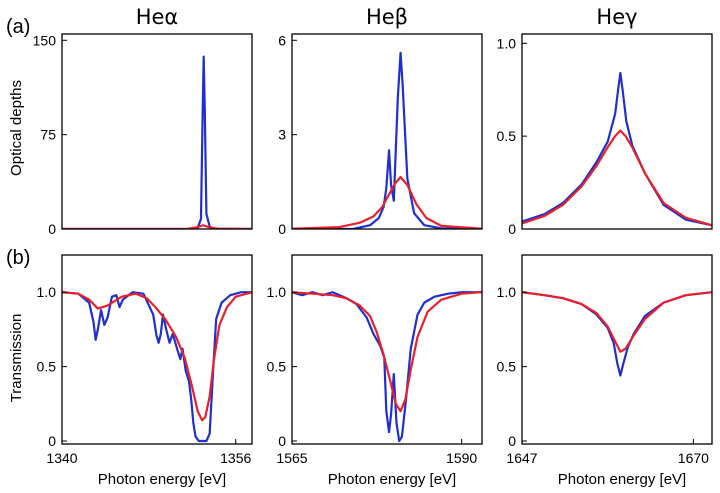  I want to click on panel-3: 0 0.5 1.0 1340 1356 Photon energy [eV], so click(145, 371).